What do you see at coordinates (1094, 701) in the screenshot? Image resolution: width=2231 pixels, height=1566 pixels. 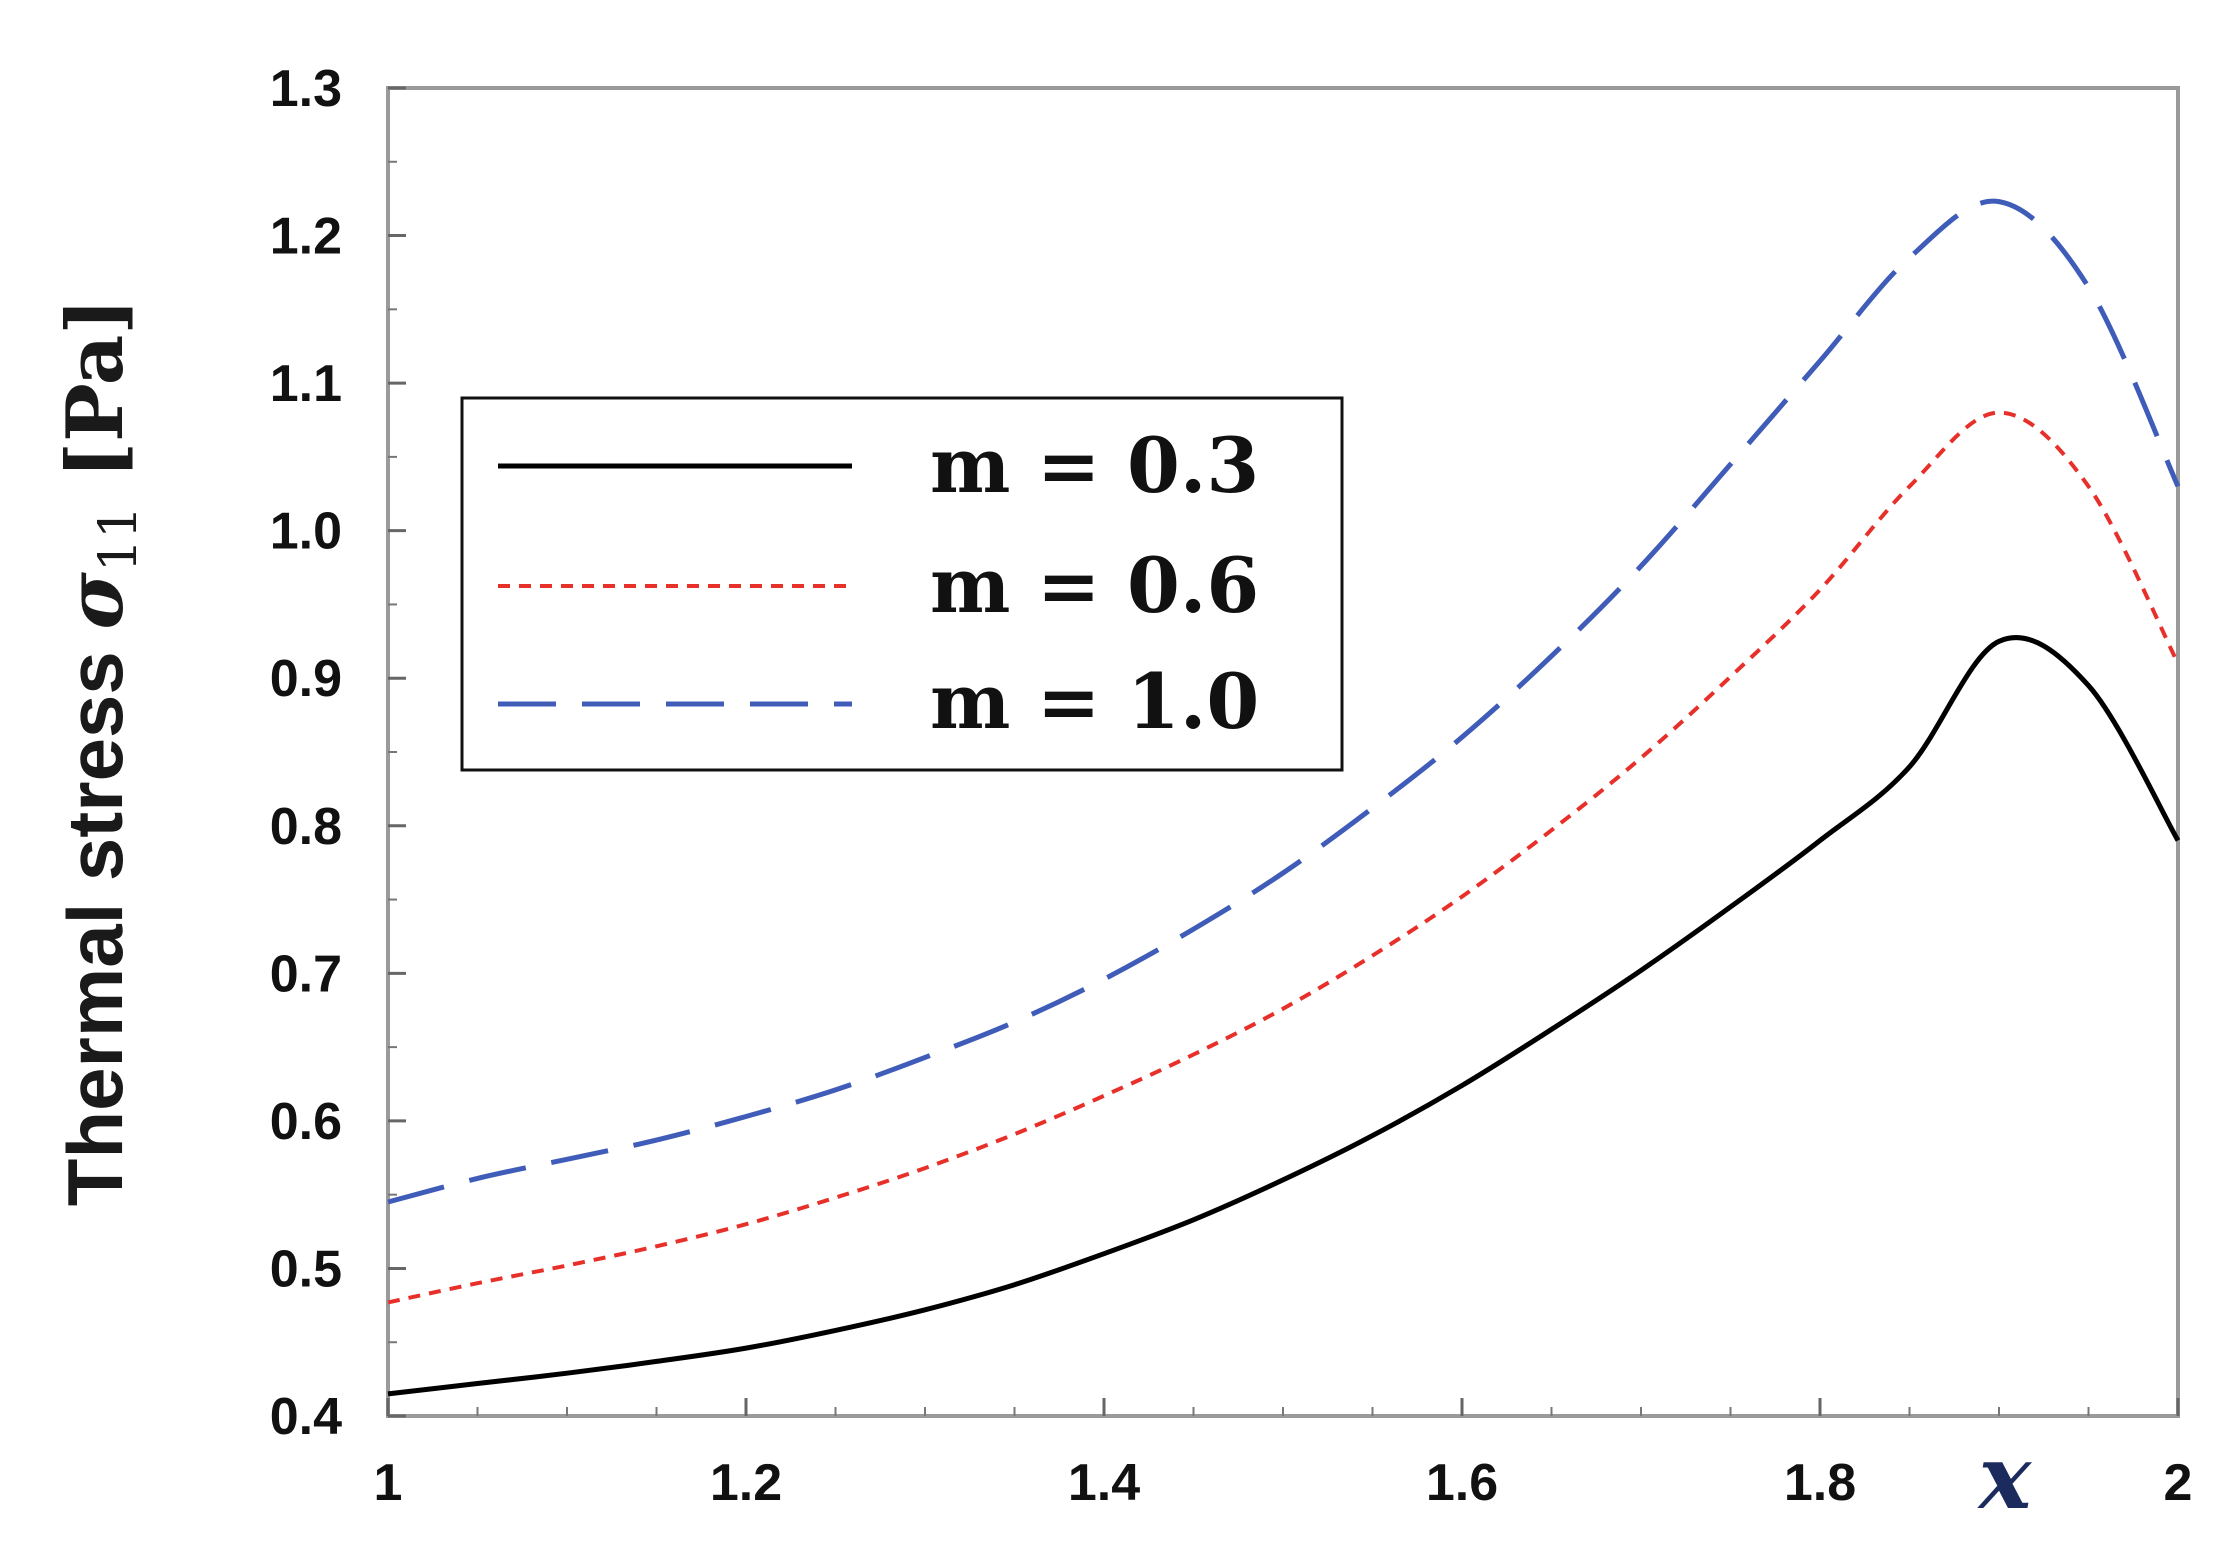 I see `legend-label-m-1-0: m = 1.0` at bounding box center [1094, 701].